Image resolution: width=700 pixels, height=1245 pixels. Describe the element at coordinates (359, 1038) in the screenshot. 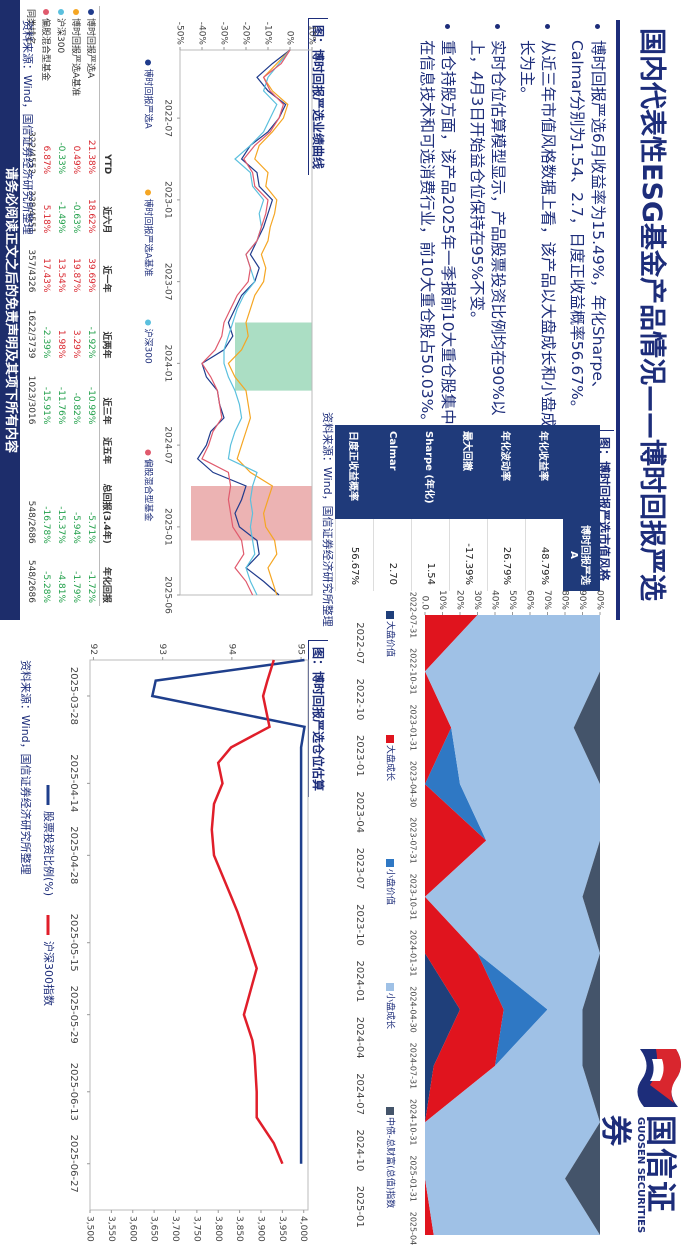

I see `x-tick-label: 2024-04` at that location.